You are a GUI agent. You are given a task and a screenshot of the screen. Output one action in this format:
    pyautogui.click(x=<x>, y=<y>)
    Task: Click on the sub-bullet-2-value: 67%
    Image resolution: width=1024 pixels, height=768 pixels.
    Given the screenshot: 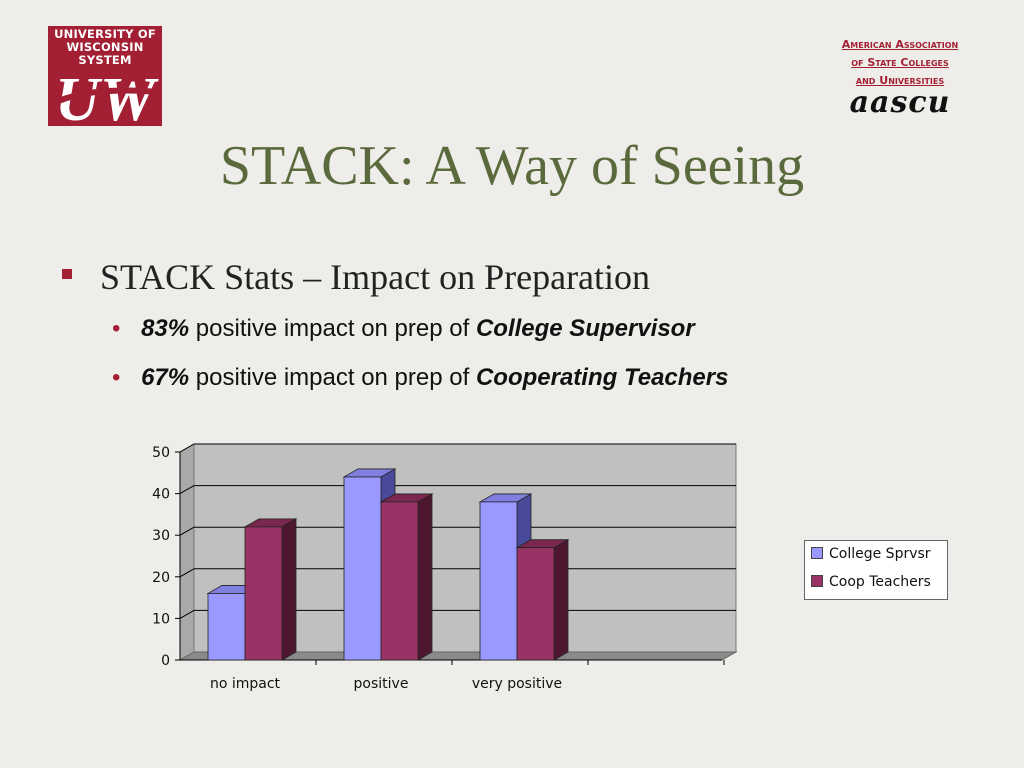 What is the action you would take?
    pyautogui.click(x=165, y=377)
    